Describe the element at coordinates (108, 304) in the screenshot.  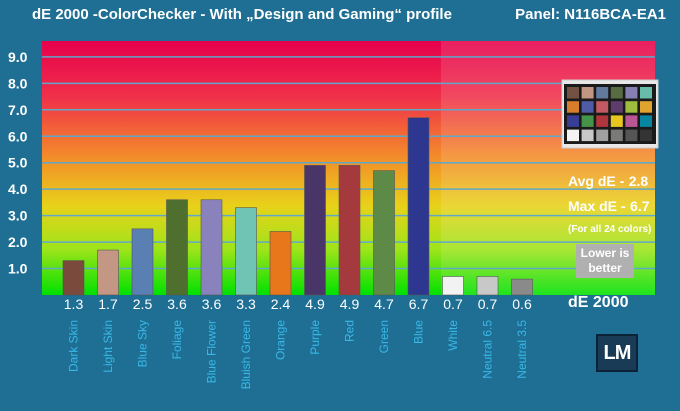
I see `value-label: 1.7` at that location.